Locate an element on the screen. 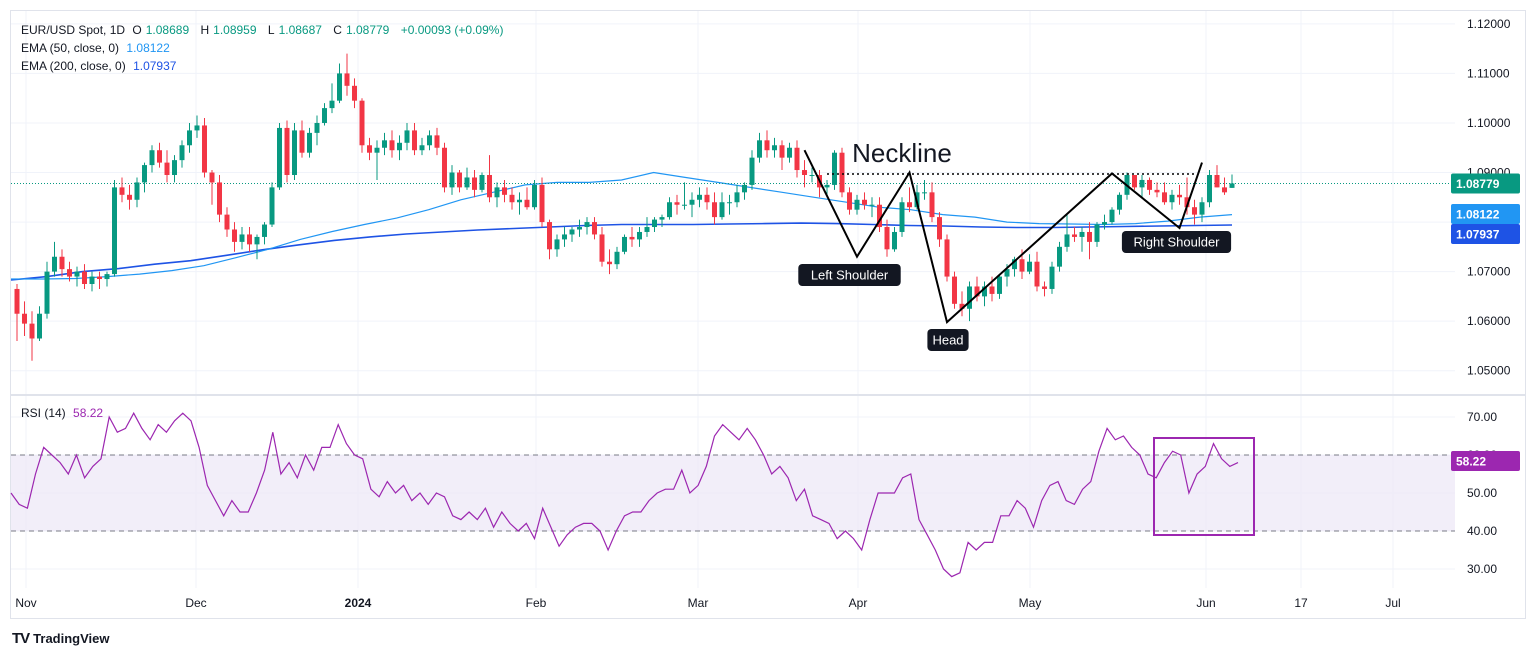 The width and height of the screenshot is (1536, 658). price-tick-label: 1.12000 is located at coordinates (1489, 24).